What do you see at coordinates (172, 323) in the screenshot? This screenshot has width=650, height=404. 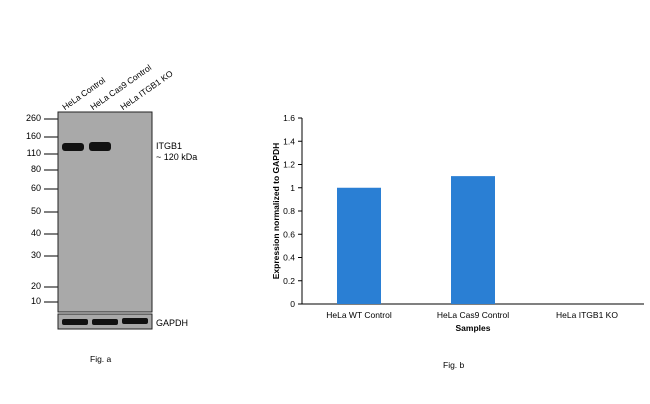 I see `gapdh-label: GAPDH` at bounding box center [172, 323].